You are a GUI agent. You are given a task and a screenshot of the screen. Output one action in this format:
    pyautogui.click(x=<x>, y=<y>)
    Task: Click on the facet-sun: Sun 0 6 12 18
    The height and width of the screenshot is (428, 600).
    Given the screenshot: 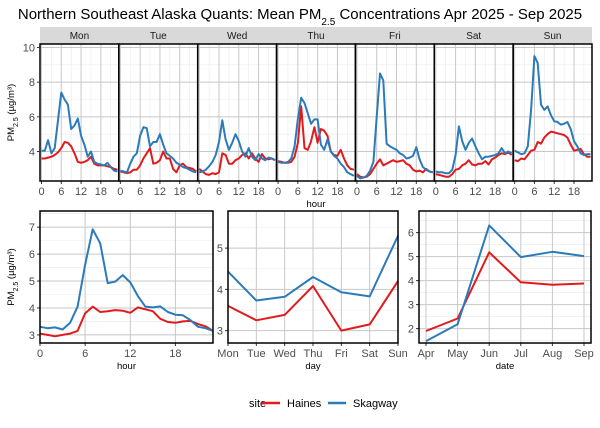 What is the action you would take?
    pyautogui.click(x=552, y=114)
    